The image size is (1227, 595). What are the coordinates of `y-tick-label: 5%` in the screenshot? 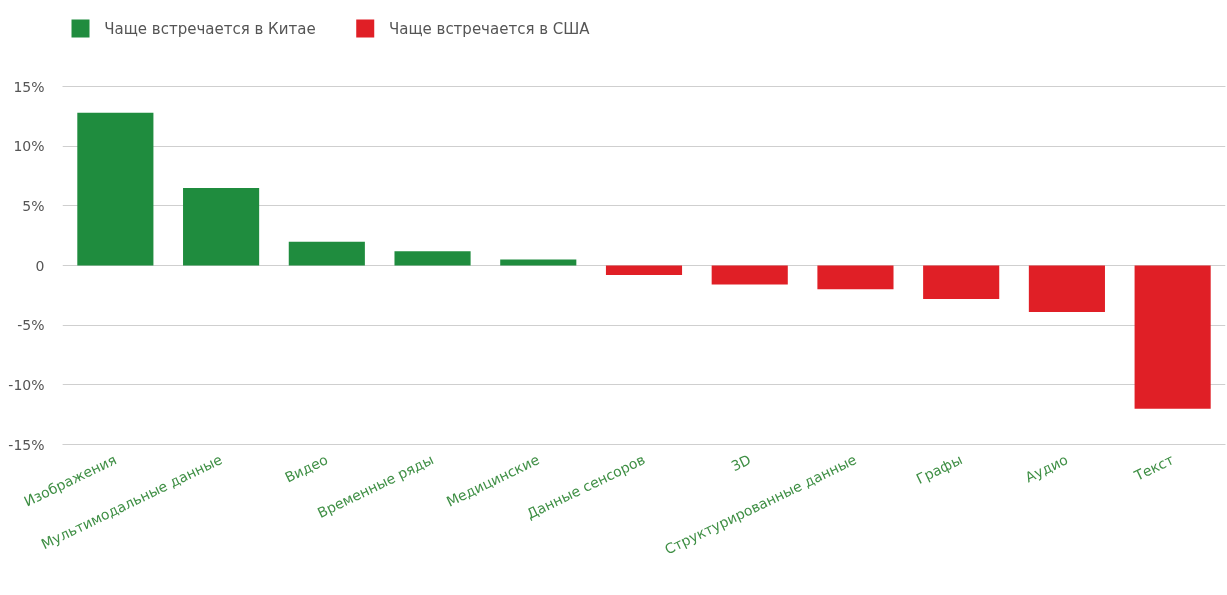 It's located at (33, 205).